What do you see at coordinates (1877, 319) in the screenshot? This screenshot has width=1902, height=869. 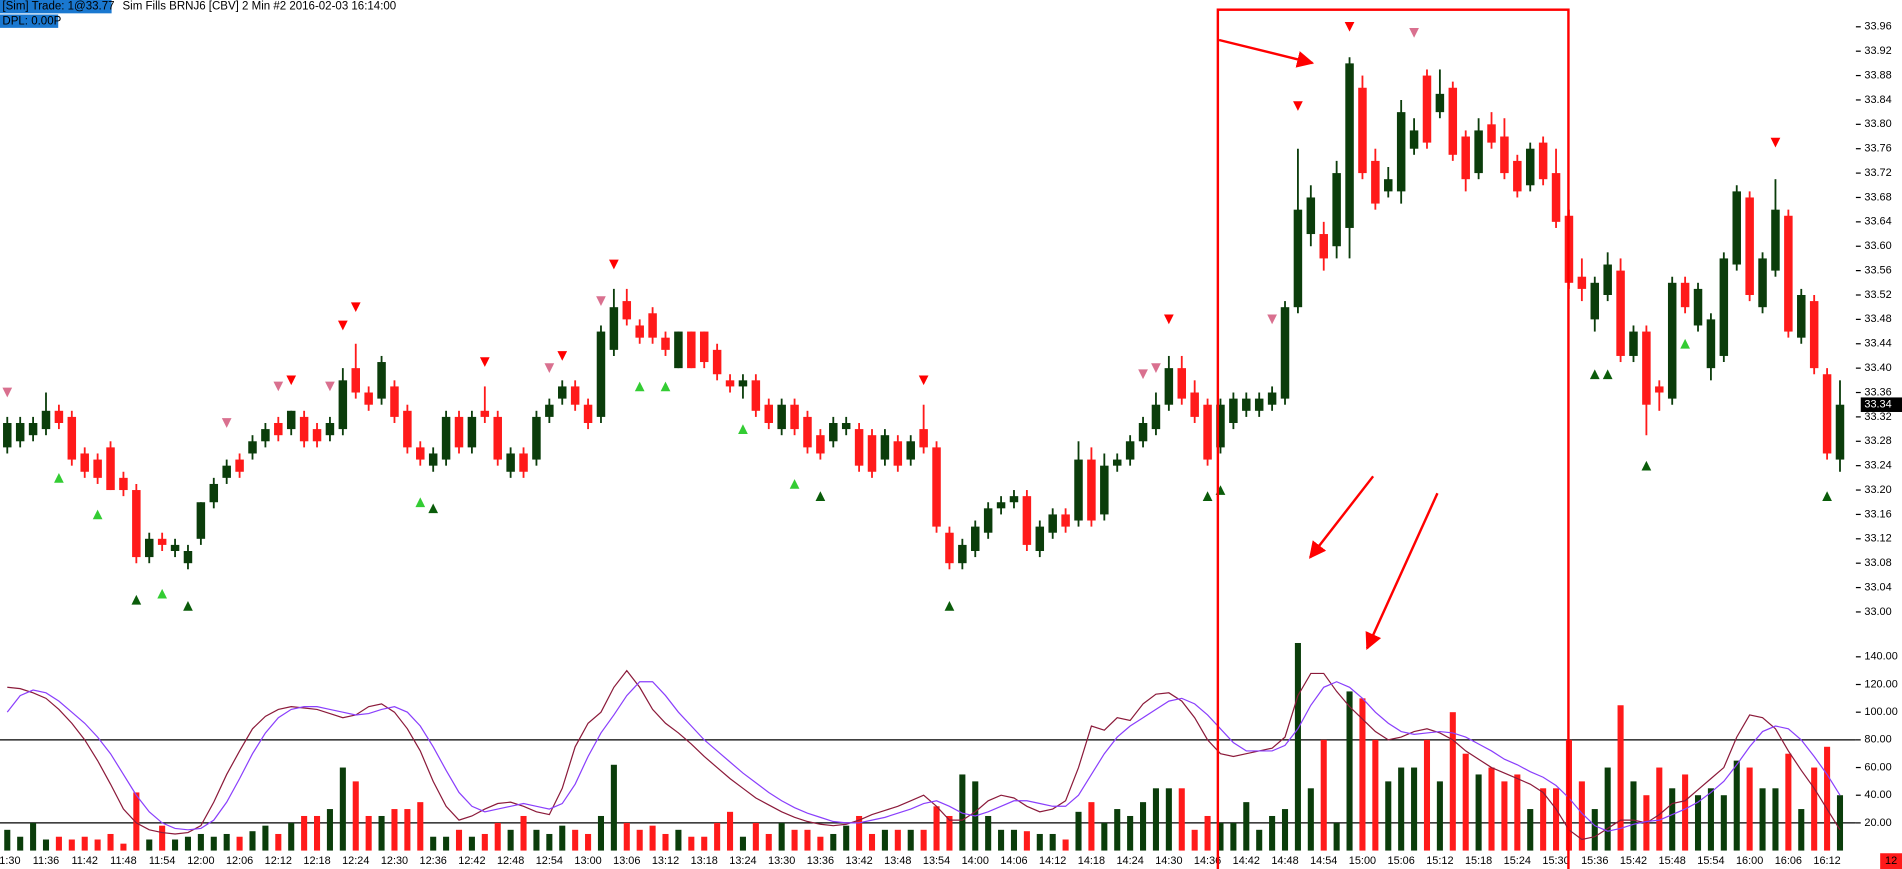 I see `y-tick-label: 33.48` at bounding box center [1877, 319].